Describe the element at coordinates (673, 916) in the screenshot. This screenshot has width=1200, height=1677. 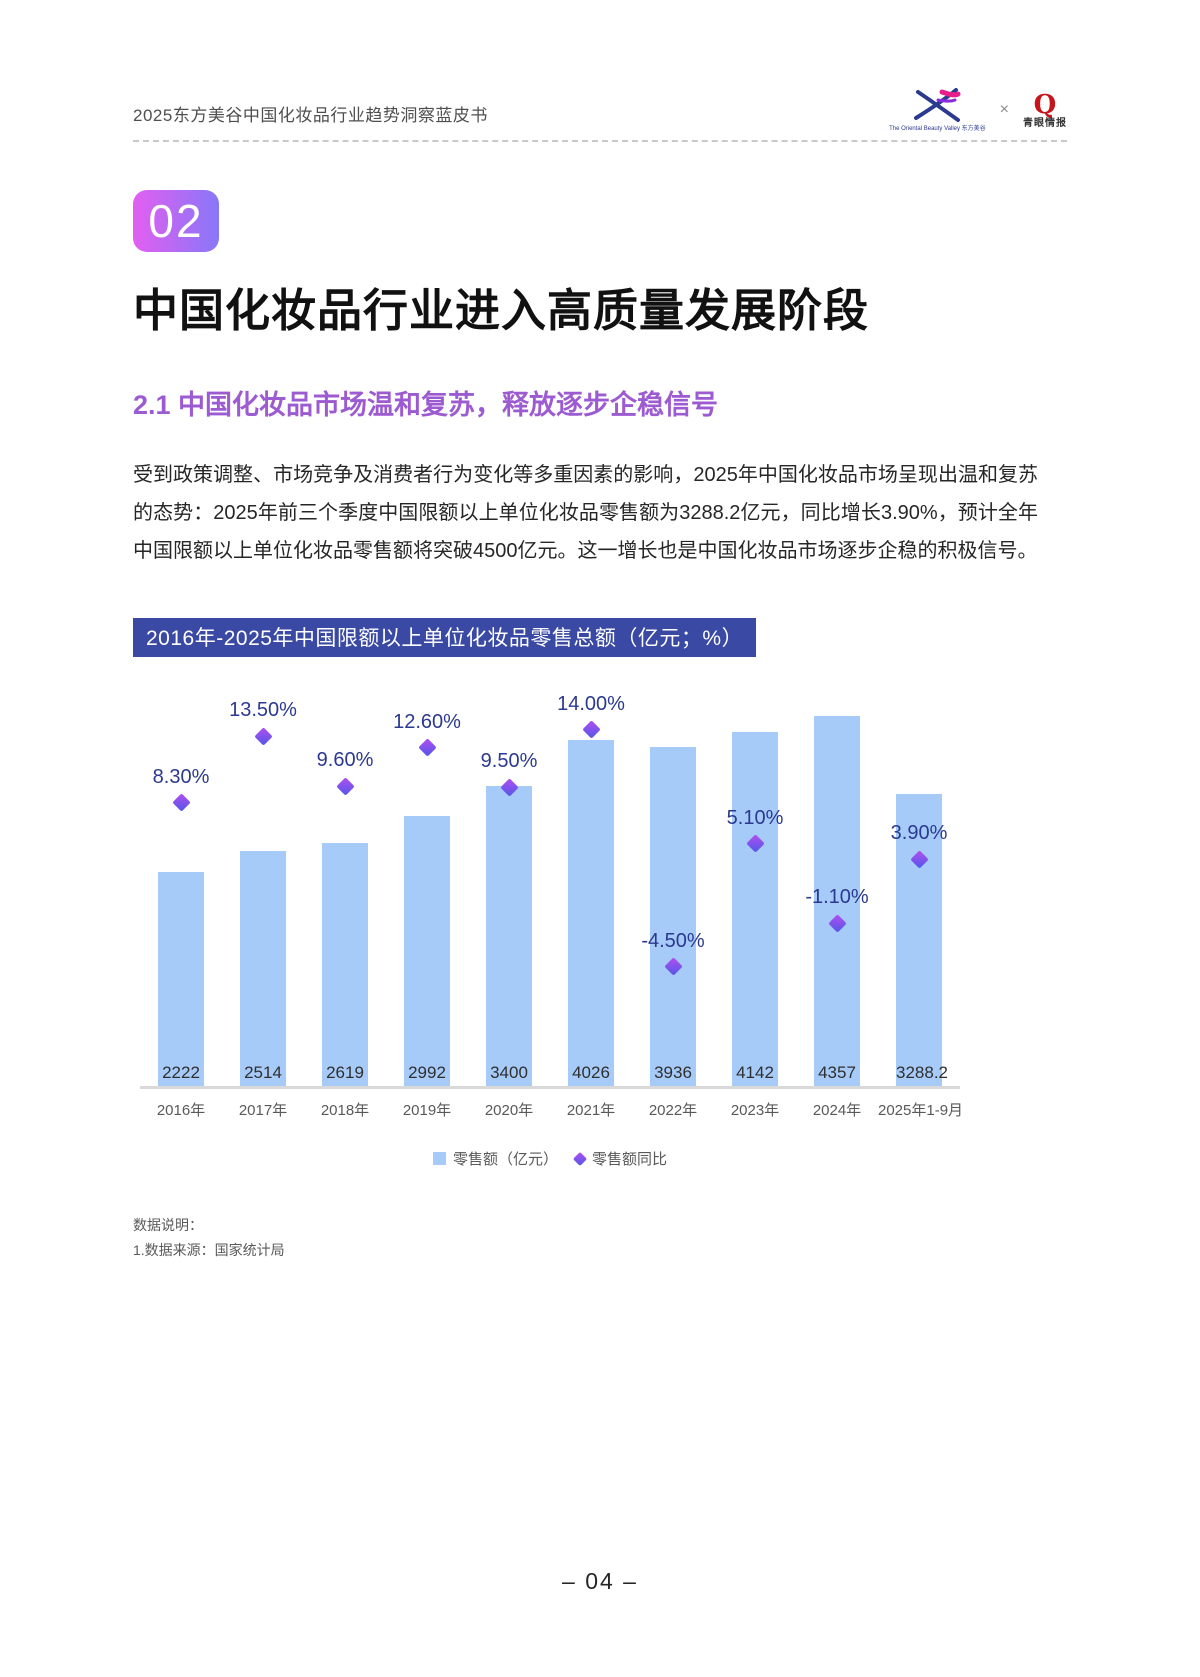
I see `bar-2022年: 3936` at that location.